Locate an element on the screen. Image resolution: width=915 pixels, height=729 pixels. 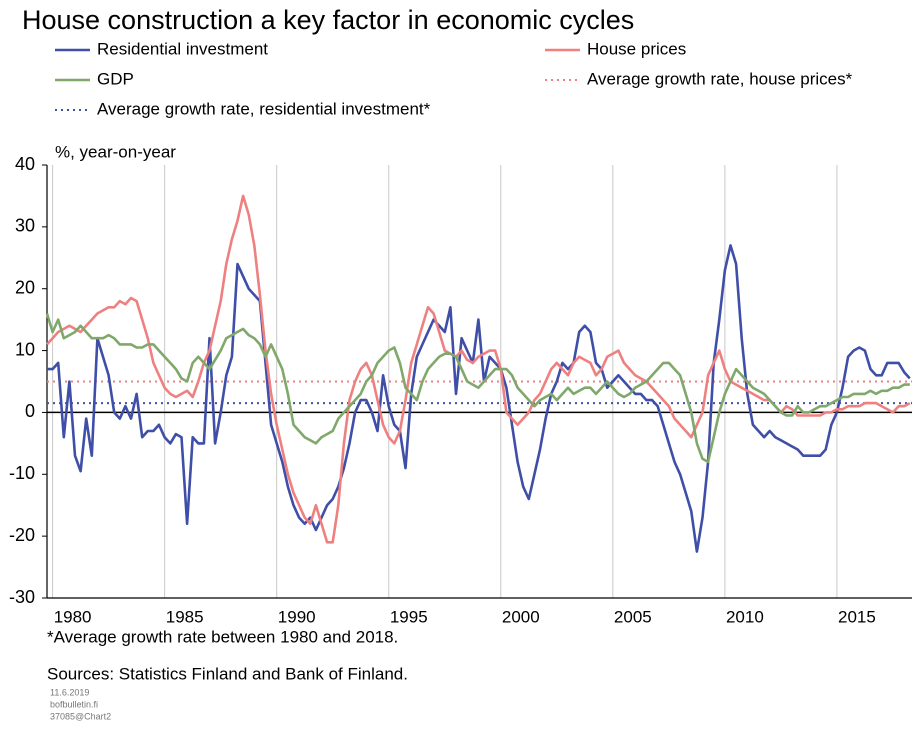
legend-label: House prices is located at coordinates (636, 48).